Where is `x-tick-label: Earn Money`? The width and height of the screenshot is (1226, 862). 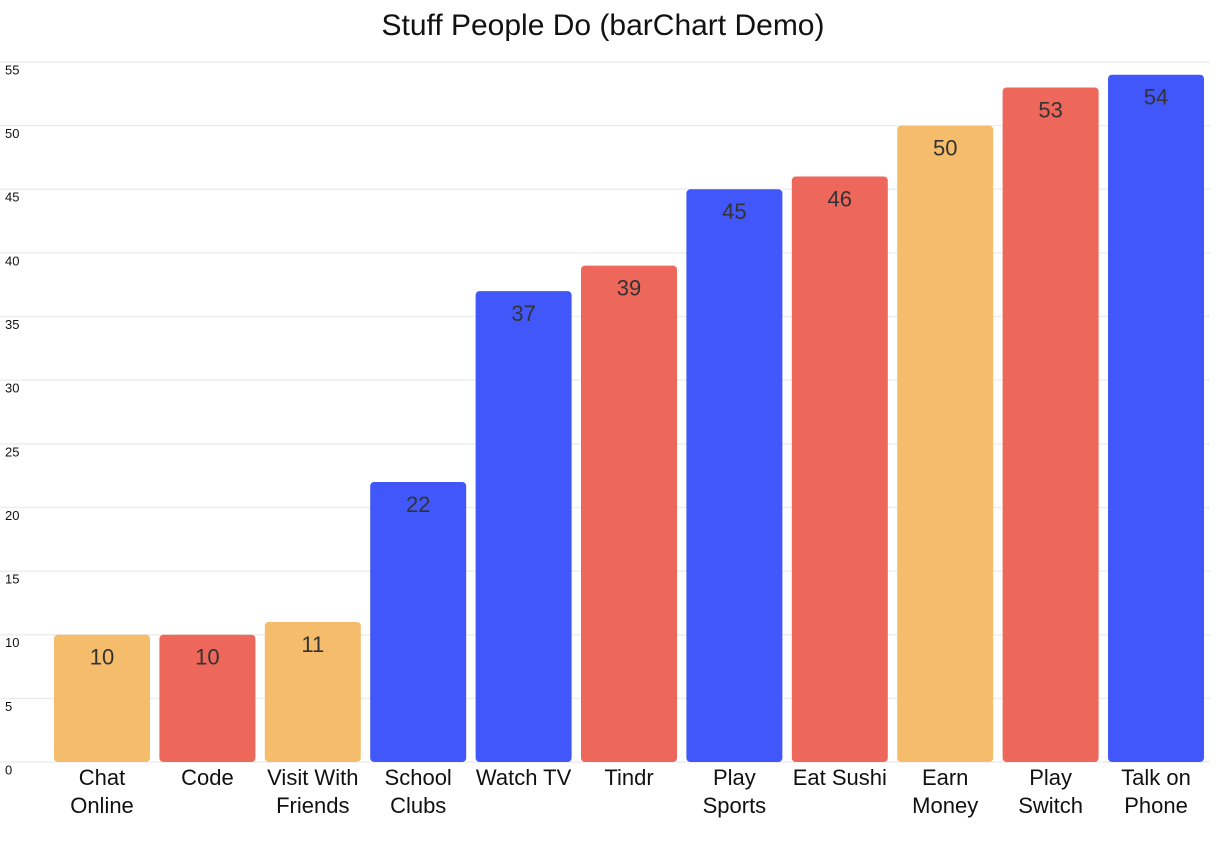
x-tick-label: Earn Money is located at coordinates (945, 791).